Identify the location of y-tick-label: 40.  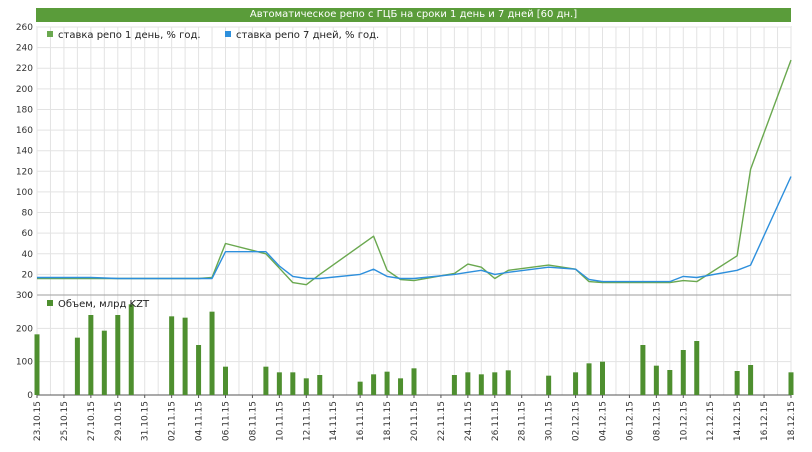
(28, 255).